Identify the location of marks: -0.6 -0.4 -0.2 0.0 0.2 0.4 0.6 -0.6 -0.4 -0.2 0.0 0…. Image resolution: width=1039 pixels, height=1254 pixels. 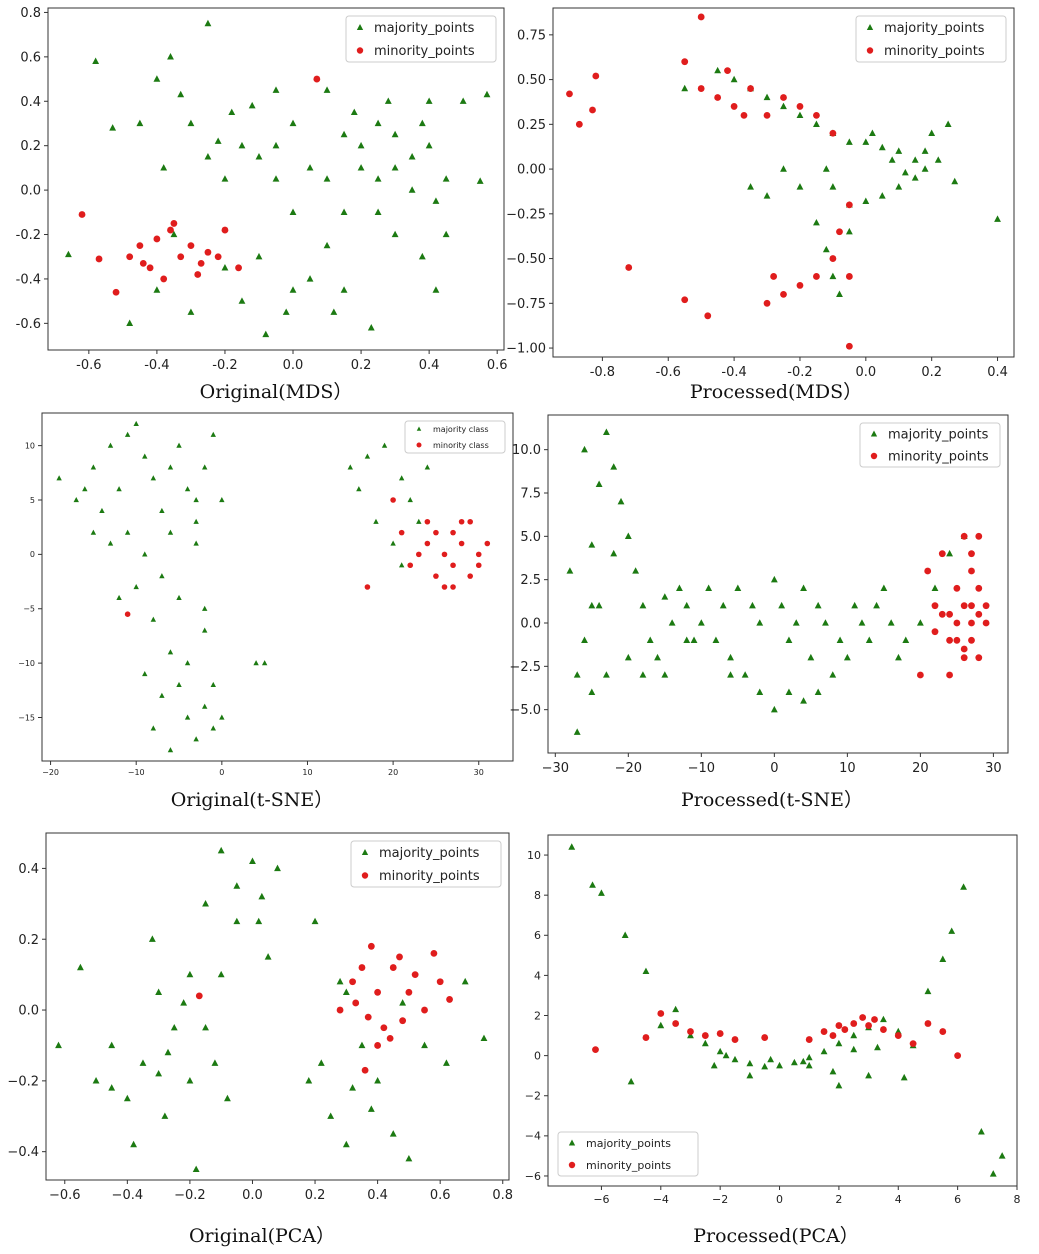
(262, 189).